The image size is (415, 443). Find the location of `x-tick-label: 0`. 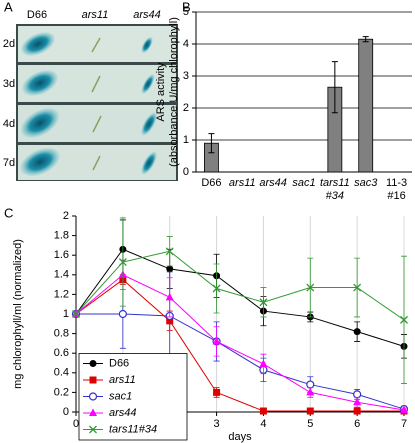

x-tick-label: 0 is located at coordinates (76, 424).